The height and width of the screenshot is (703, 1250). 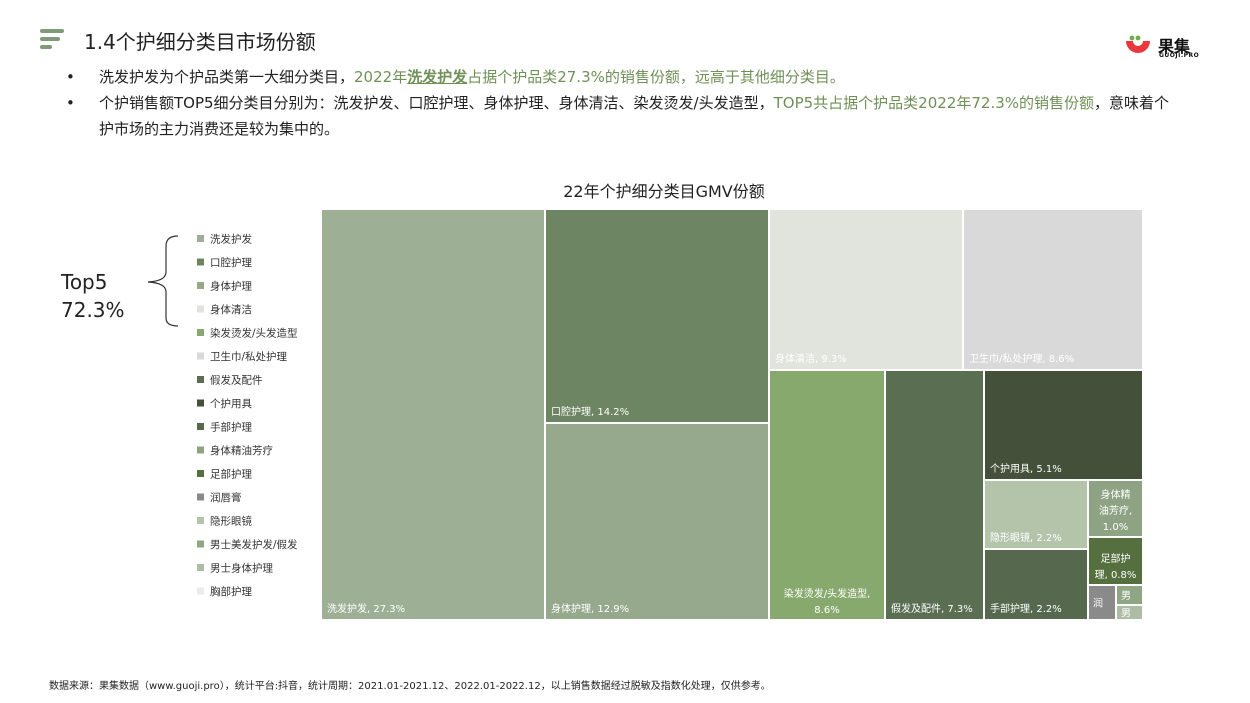 What do you see at coordinates (249, 356) in the screenshot?
I see `legend-label: 卫生巾/私处护理` at bounding box center [249, 356].